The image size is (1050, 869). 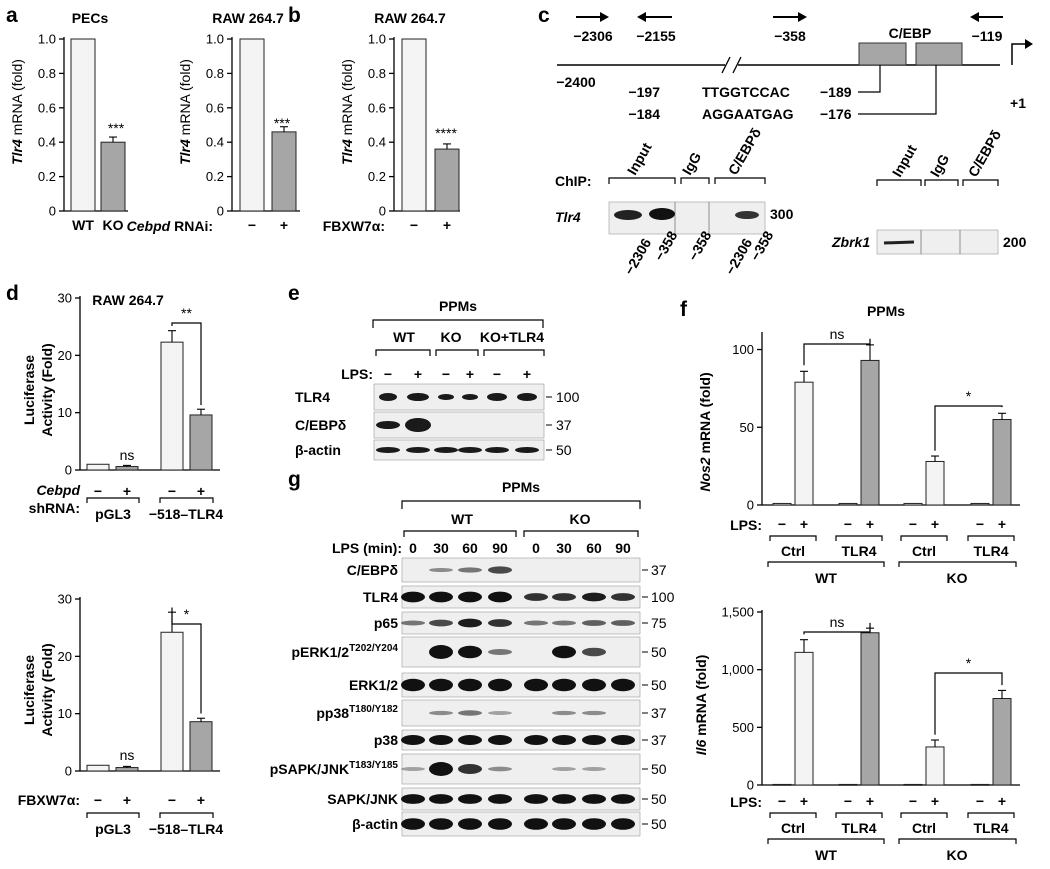 What do you see at coordinates (186, 364) in the screenshot?
I see `significance-bracket` at bounding box center [186, 364].